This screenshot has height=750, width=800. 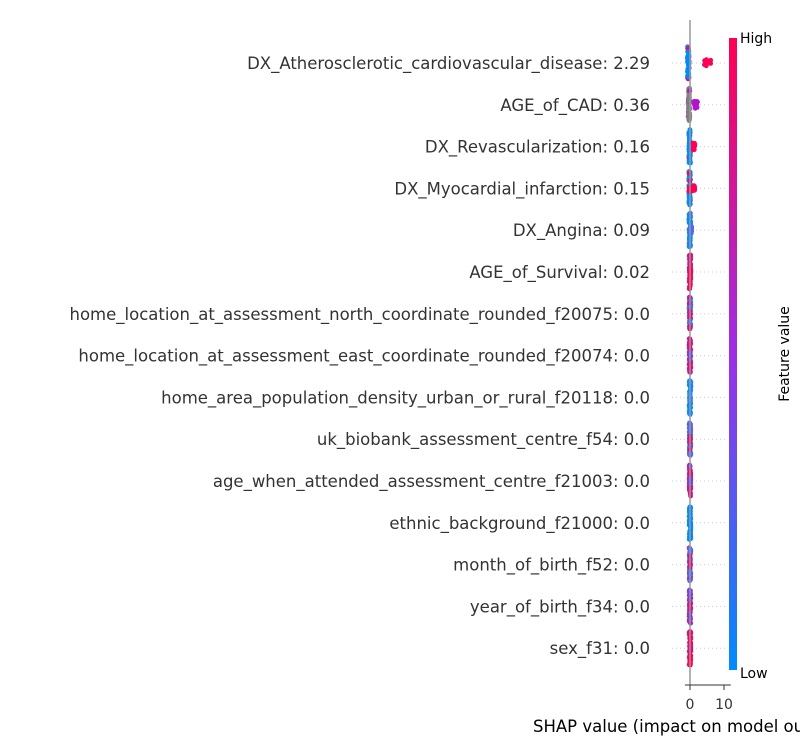 What do you see at coordinates (785, 354) in the screenshot?
I see `colorbar-title: Feature value` at bounding box center [785, 354].